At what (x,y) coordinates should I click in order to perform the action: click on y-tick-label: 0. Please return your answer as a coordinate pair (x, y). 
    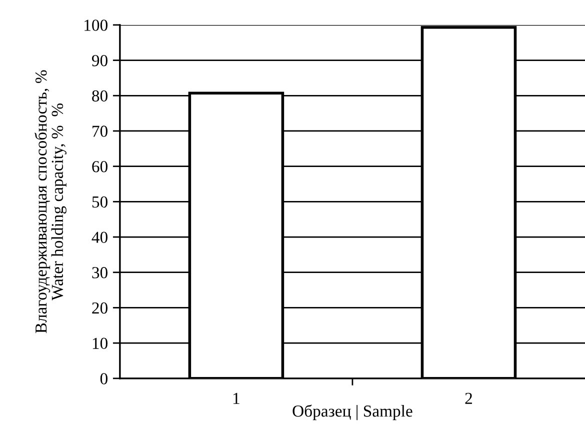
    Looking at the image, I should click on (104, 378).